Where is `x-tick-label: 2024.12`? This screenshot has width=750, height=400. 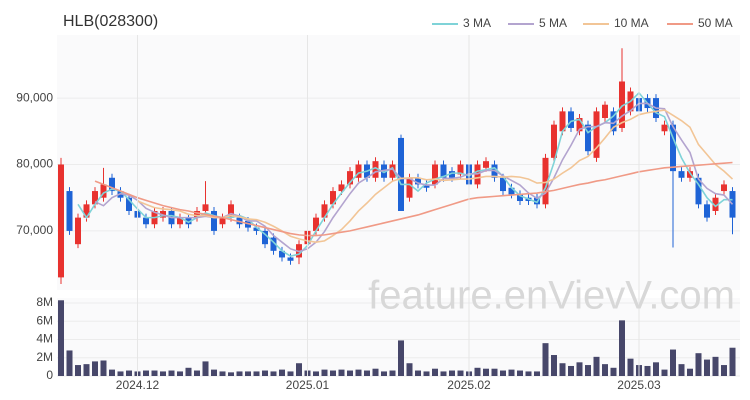 x-tick-label: 2024.12 is located at coordinates (138, 385).